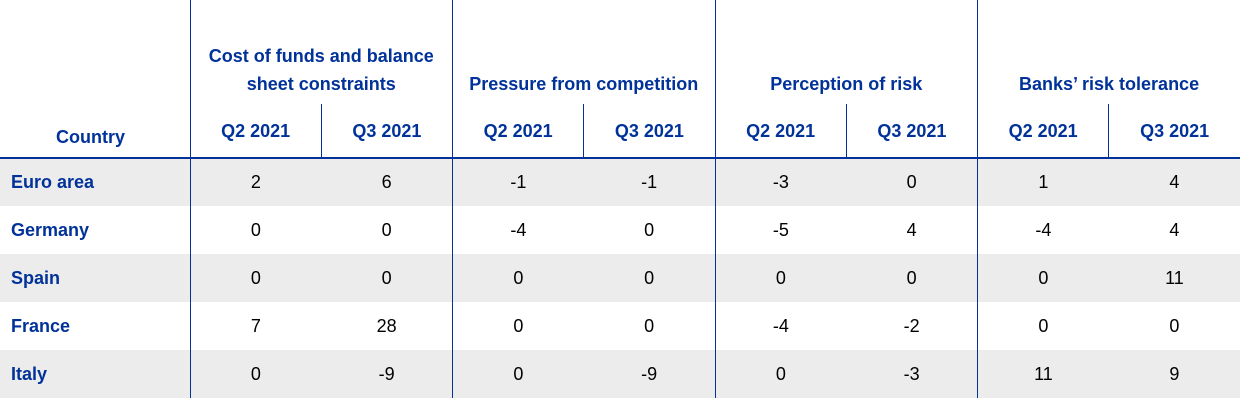 Image resolution: width=1240 pixels, height=406 pixels. I want to click on country-name: Euro area, so click(95, 182).